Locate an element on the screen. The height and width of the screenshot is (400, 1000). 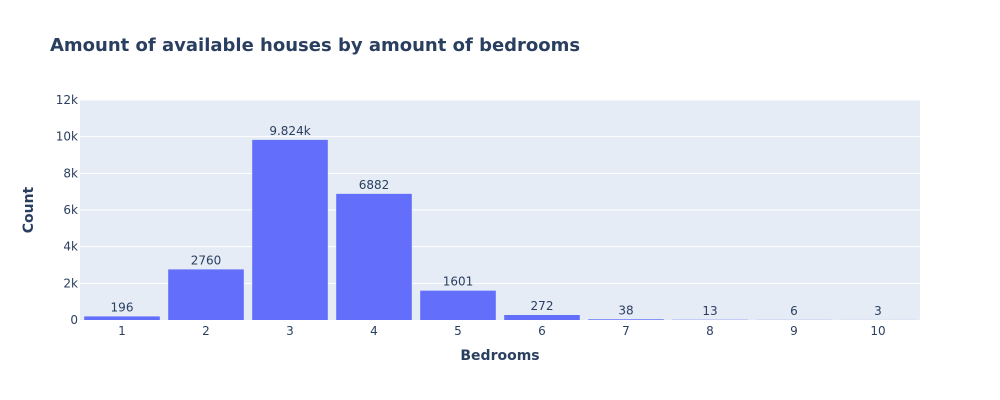
bar-value-label: 196 is located at coordinates (122, 307).